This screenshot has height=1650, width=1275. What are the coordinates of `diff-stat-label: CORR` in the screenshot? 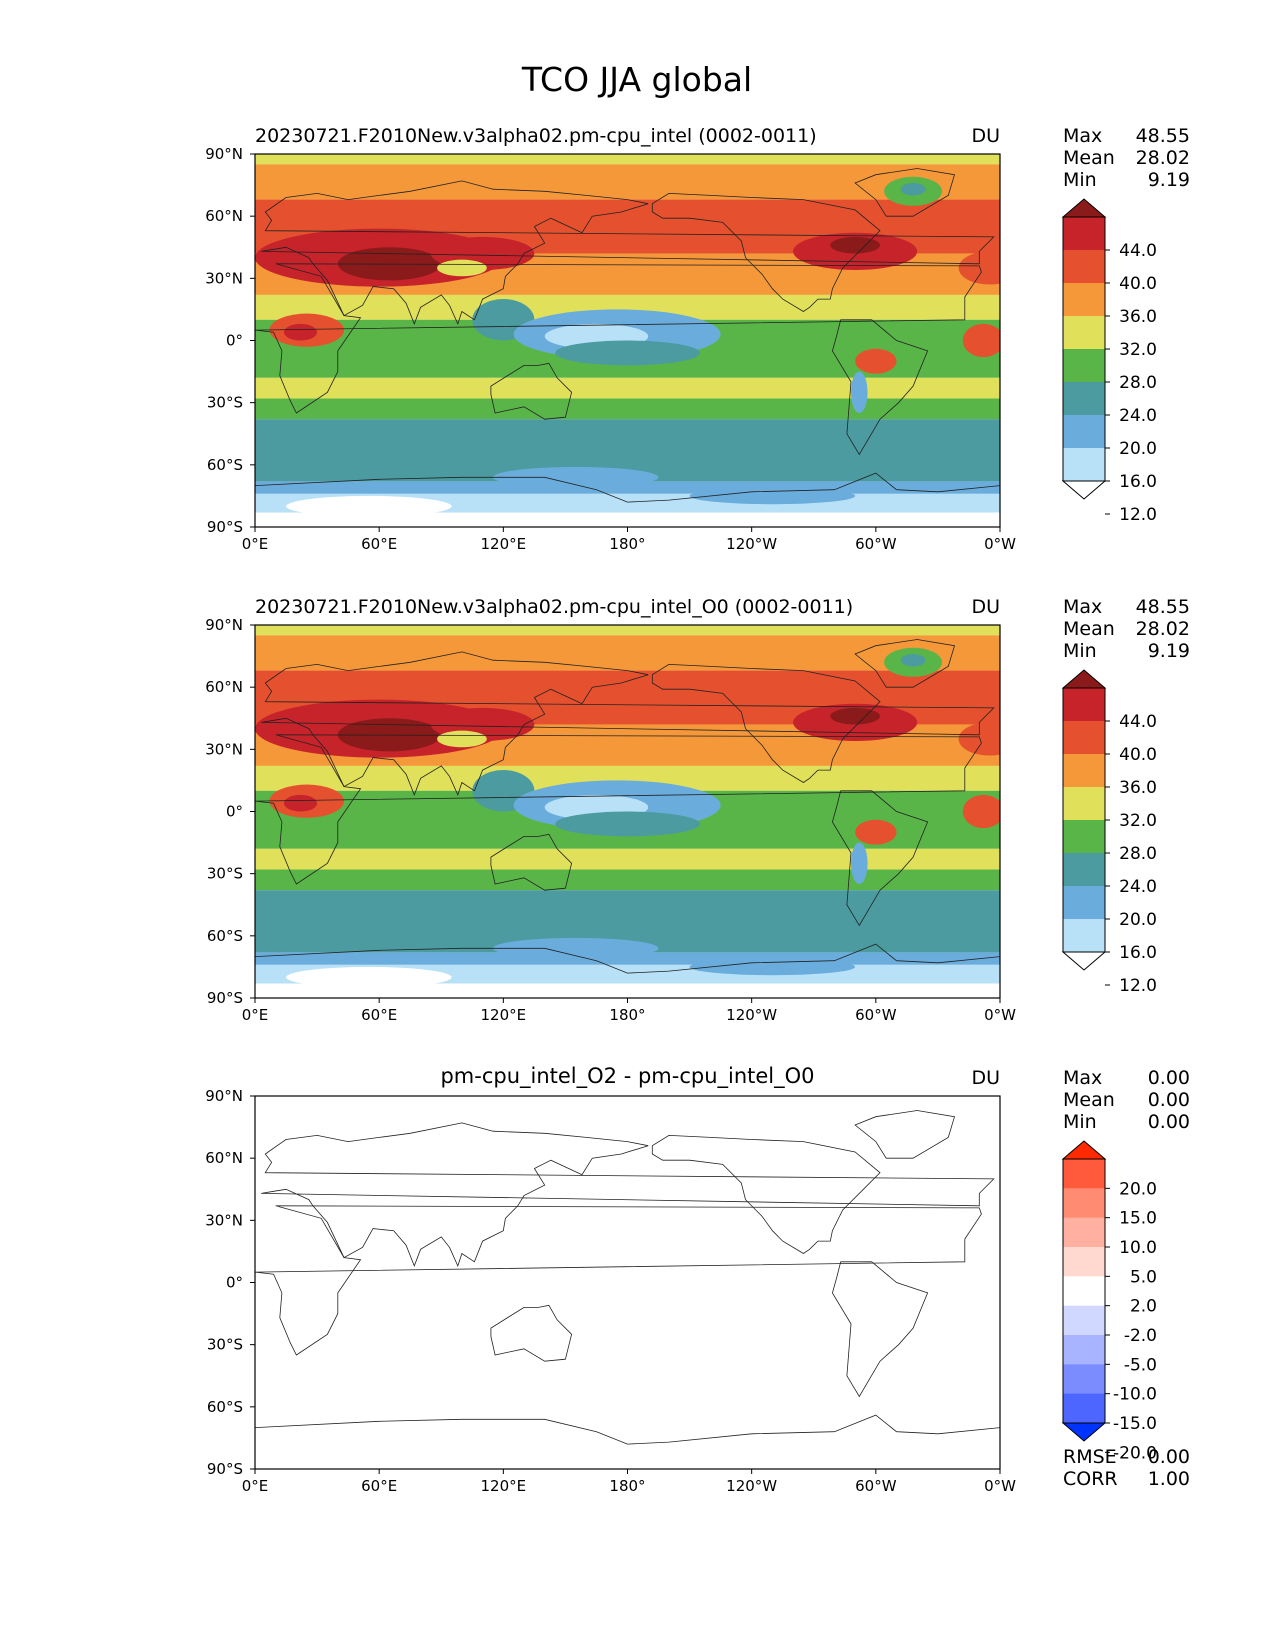 It's located at (1090, 1479).